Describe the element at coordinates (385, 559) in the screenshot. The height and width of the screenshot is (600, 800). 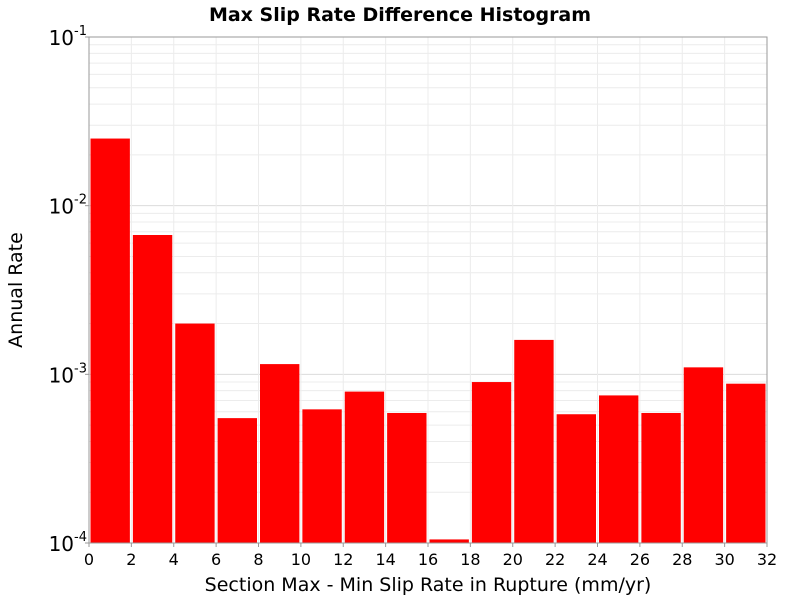
I see `x-tick-label: 14` at that location.